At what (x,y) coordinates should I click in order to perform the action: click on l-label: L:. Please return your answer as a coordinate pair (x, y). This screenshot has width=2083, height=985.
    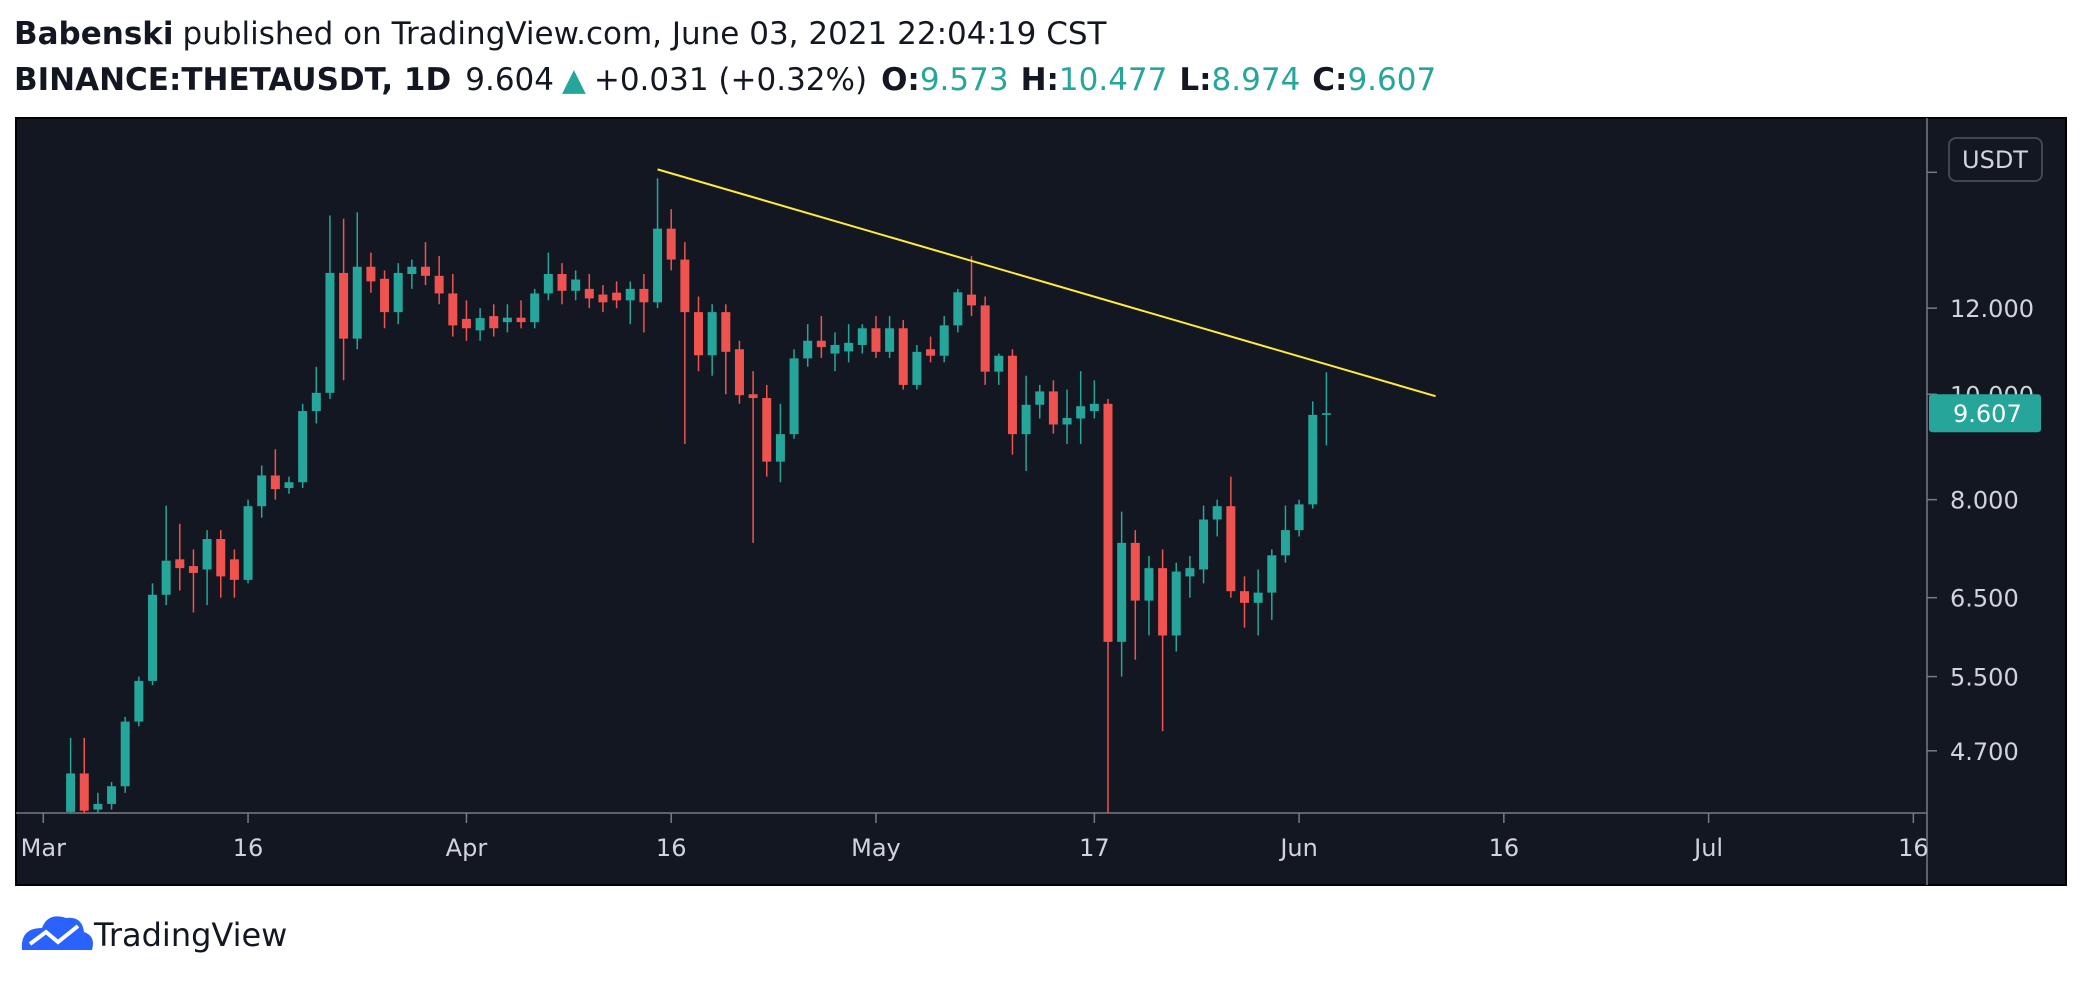
    Looking at the image, I should click on (1195, 80).